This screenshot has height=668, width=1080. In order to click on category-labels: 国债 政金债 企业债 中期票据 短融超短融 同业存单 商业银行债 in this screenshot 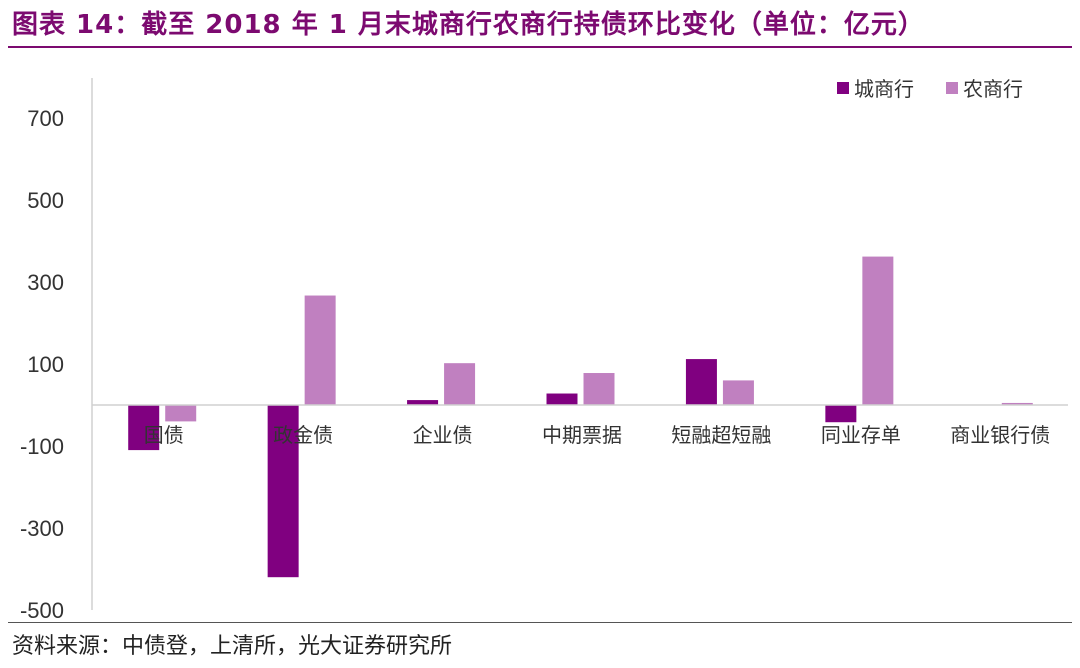, I will do `click(597, 435)`.